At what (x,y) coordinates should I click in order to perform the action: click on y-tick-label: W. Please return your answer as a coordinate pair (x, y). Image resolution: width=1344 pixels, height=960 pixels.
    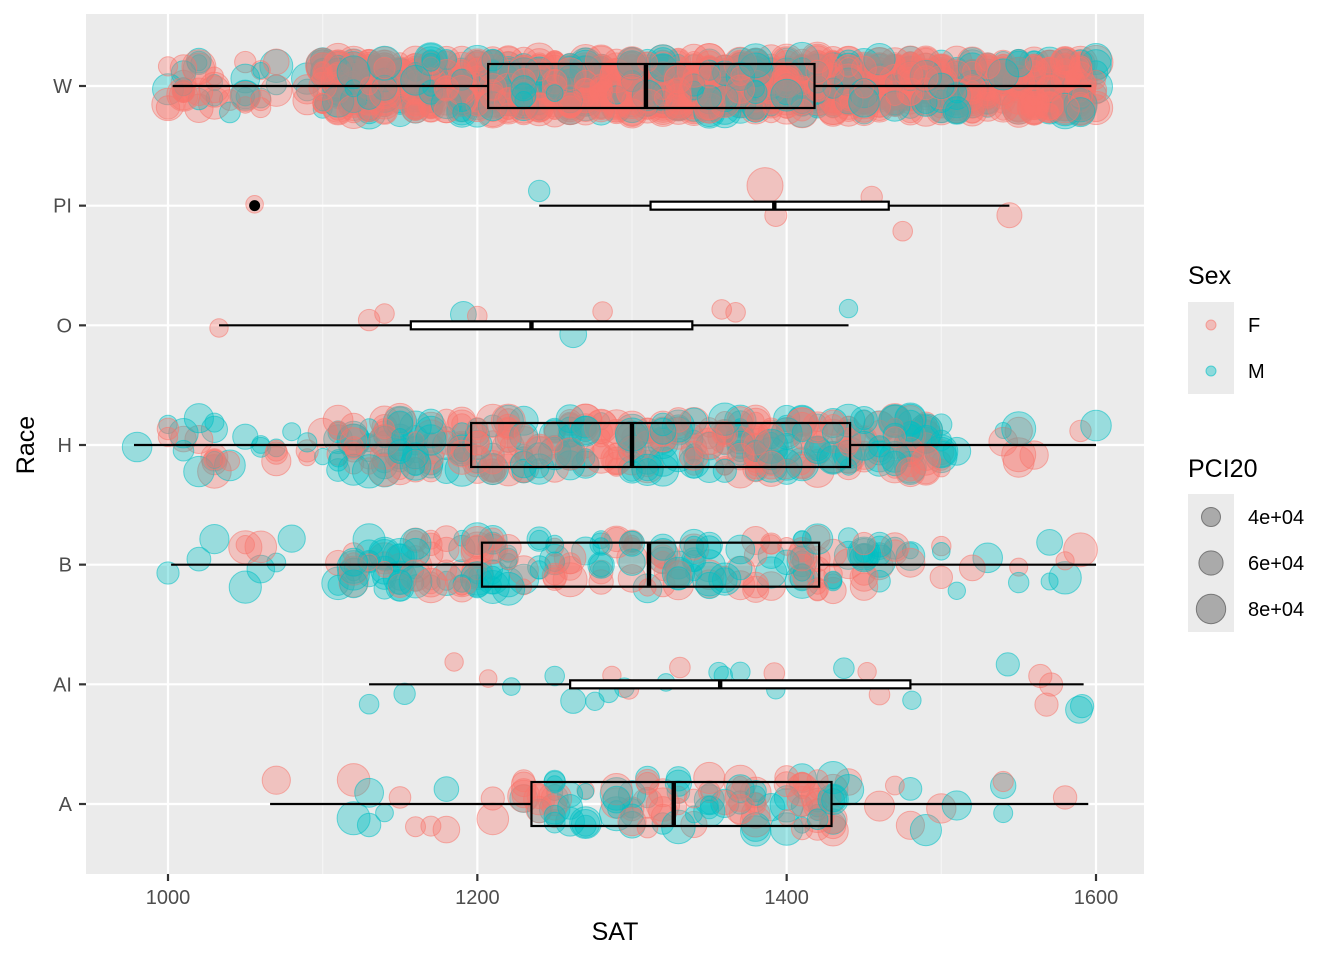
    Looking at the image, I should click on (62, 87).